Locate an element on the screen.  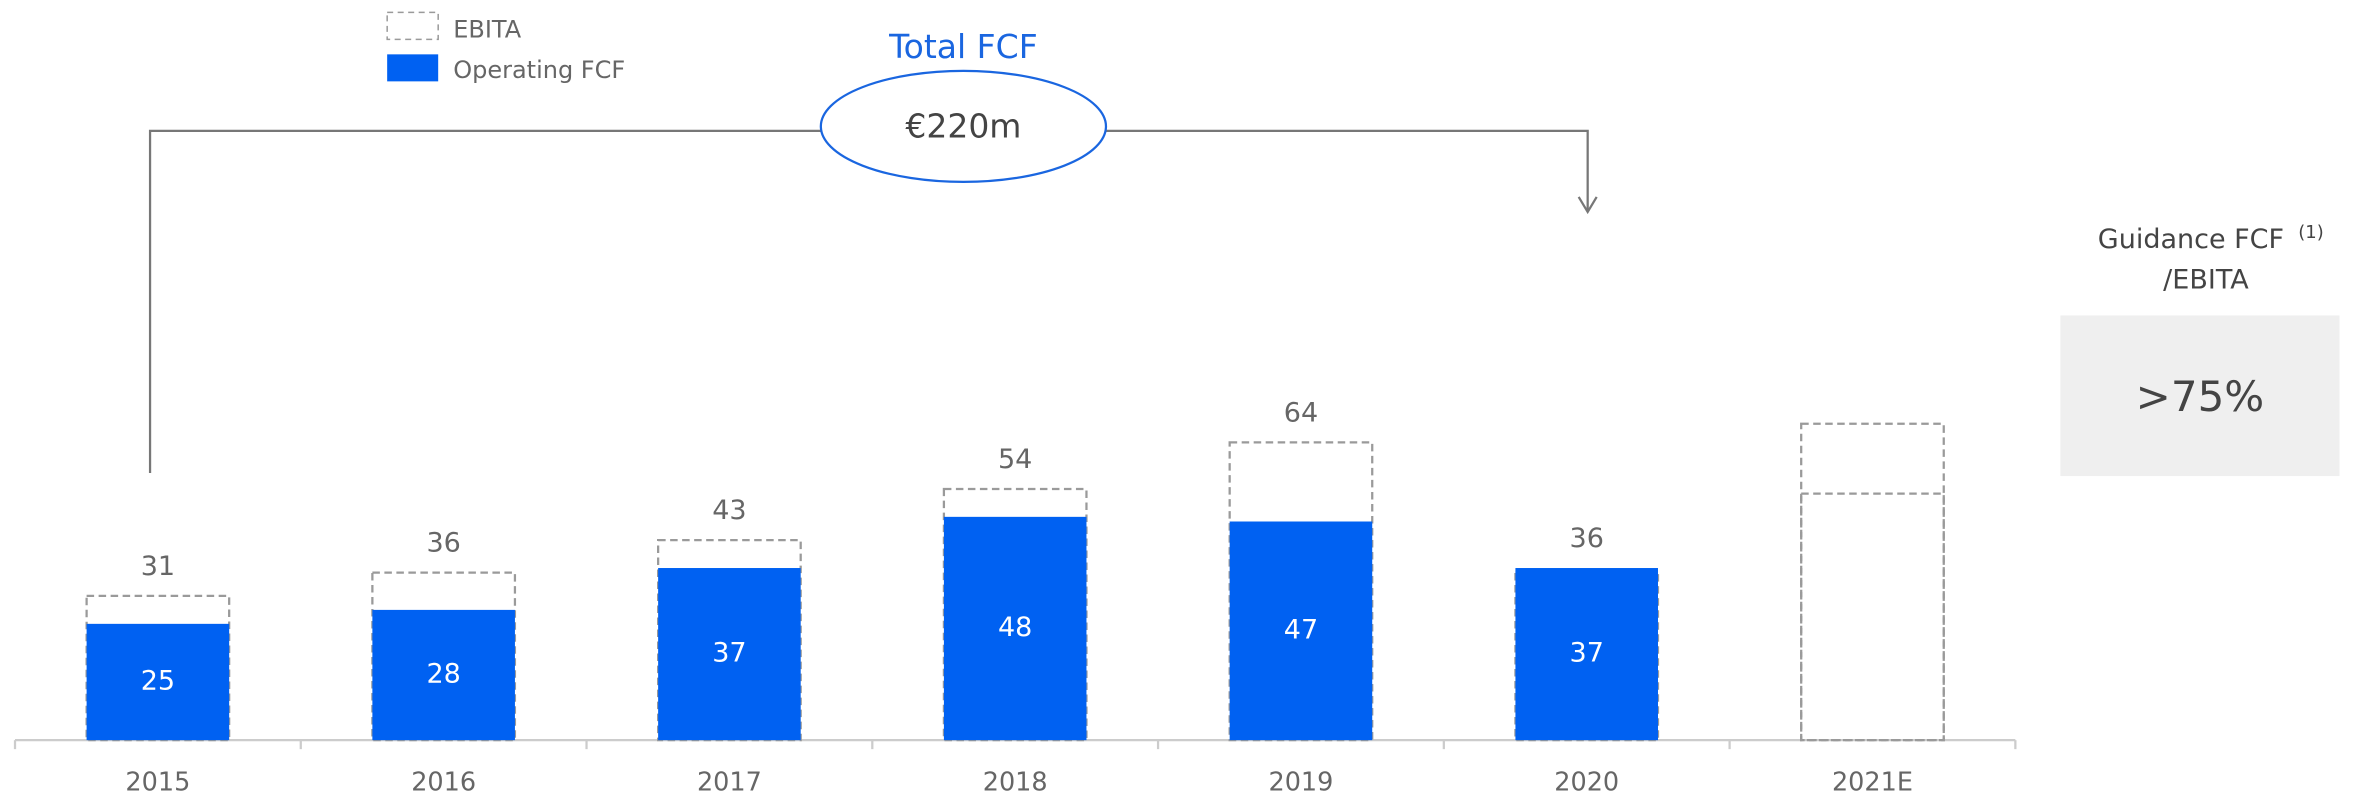
total-fcf-value: €220m is located at coordinates (963, 125).